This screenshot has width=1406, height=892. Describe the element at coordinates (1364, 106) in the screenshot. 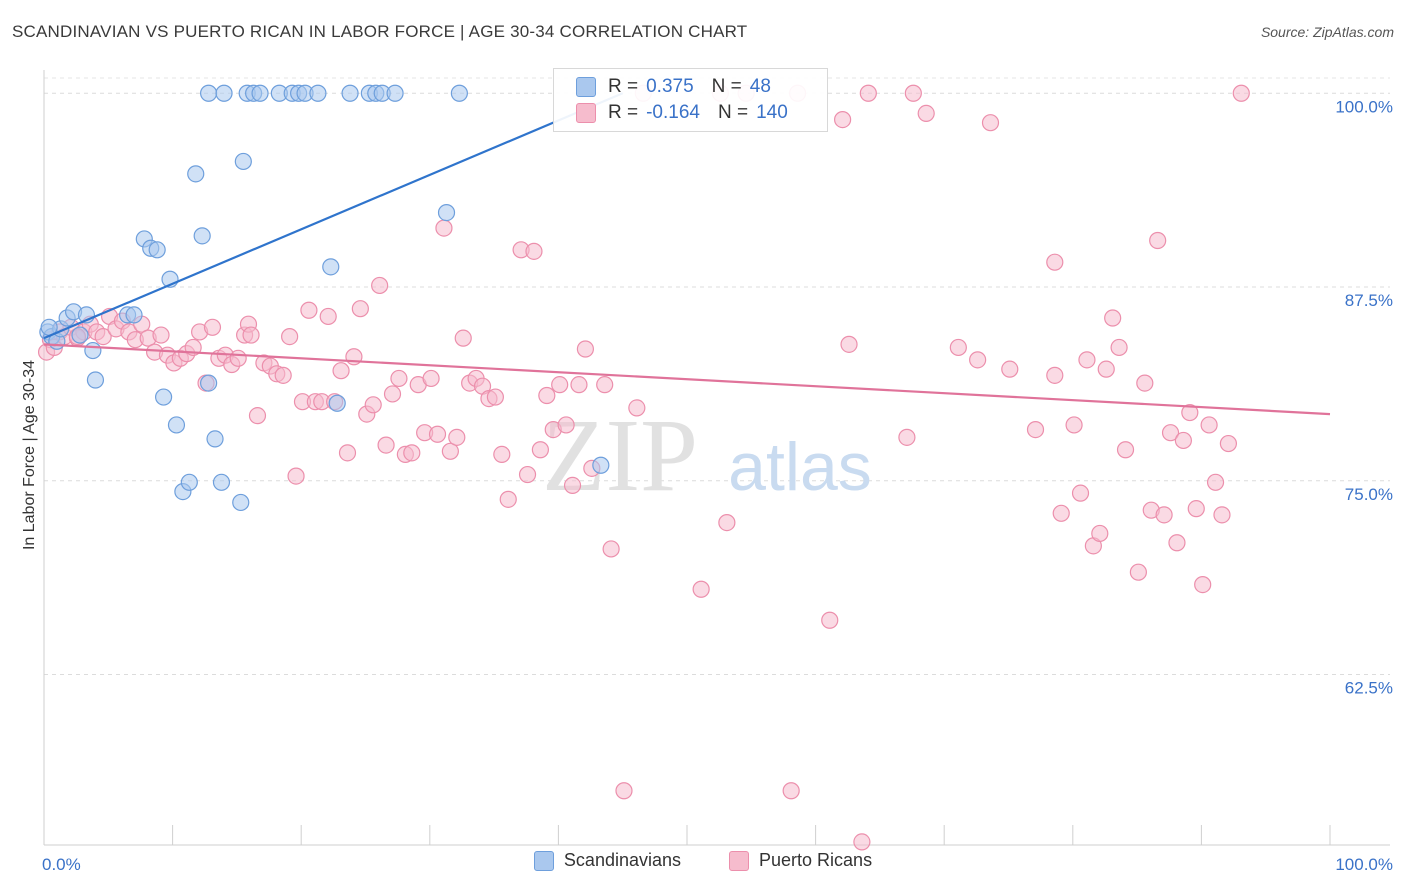

I see `y-tick-label-3: 100.0%` at that location.